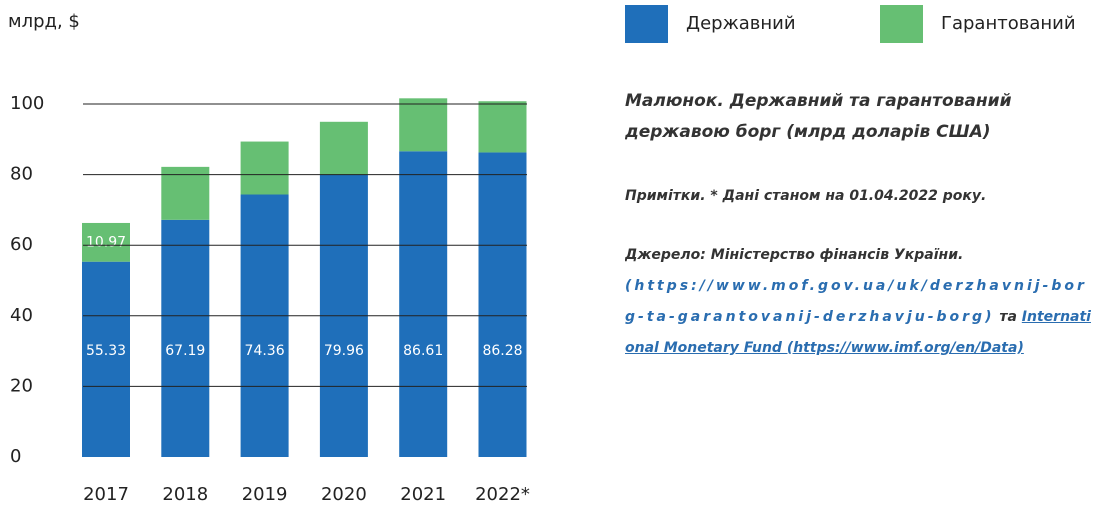 Image resolution: width=1111 pixels, height=509 pixels. What do you see at coordinates (21, 315) in the screenshot?
I see `y-tick-label: 40` at bounding box center [21, 315].